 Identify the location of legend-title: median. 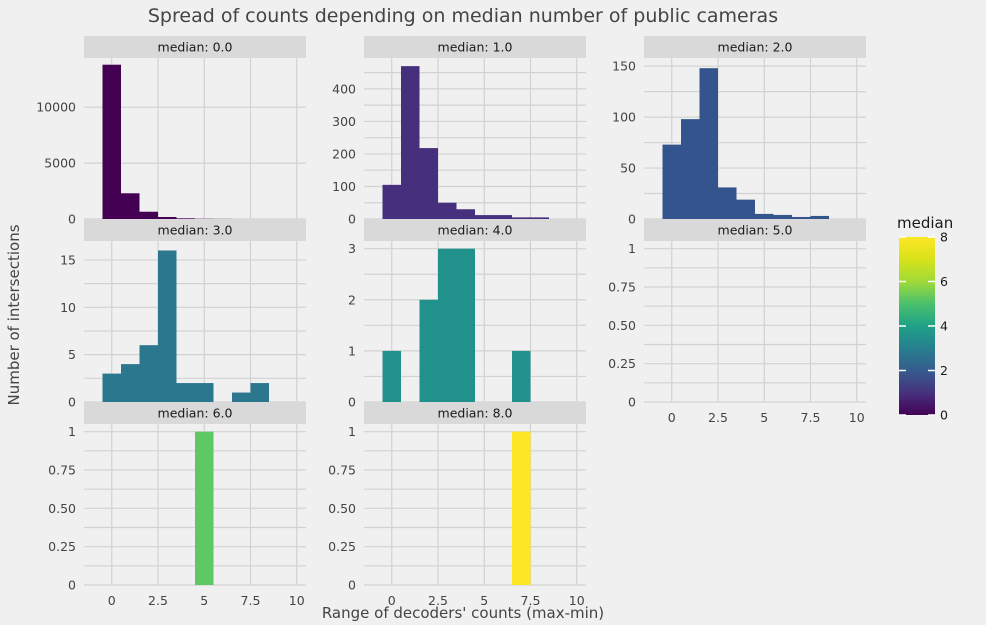
(925, 223).